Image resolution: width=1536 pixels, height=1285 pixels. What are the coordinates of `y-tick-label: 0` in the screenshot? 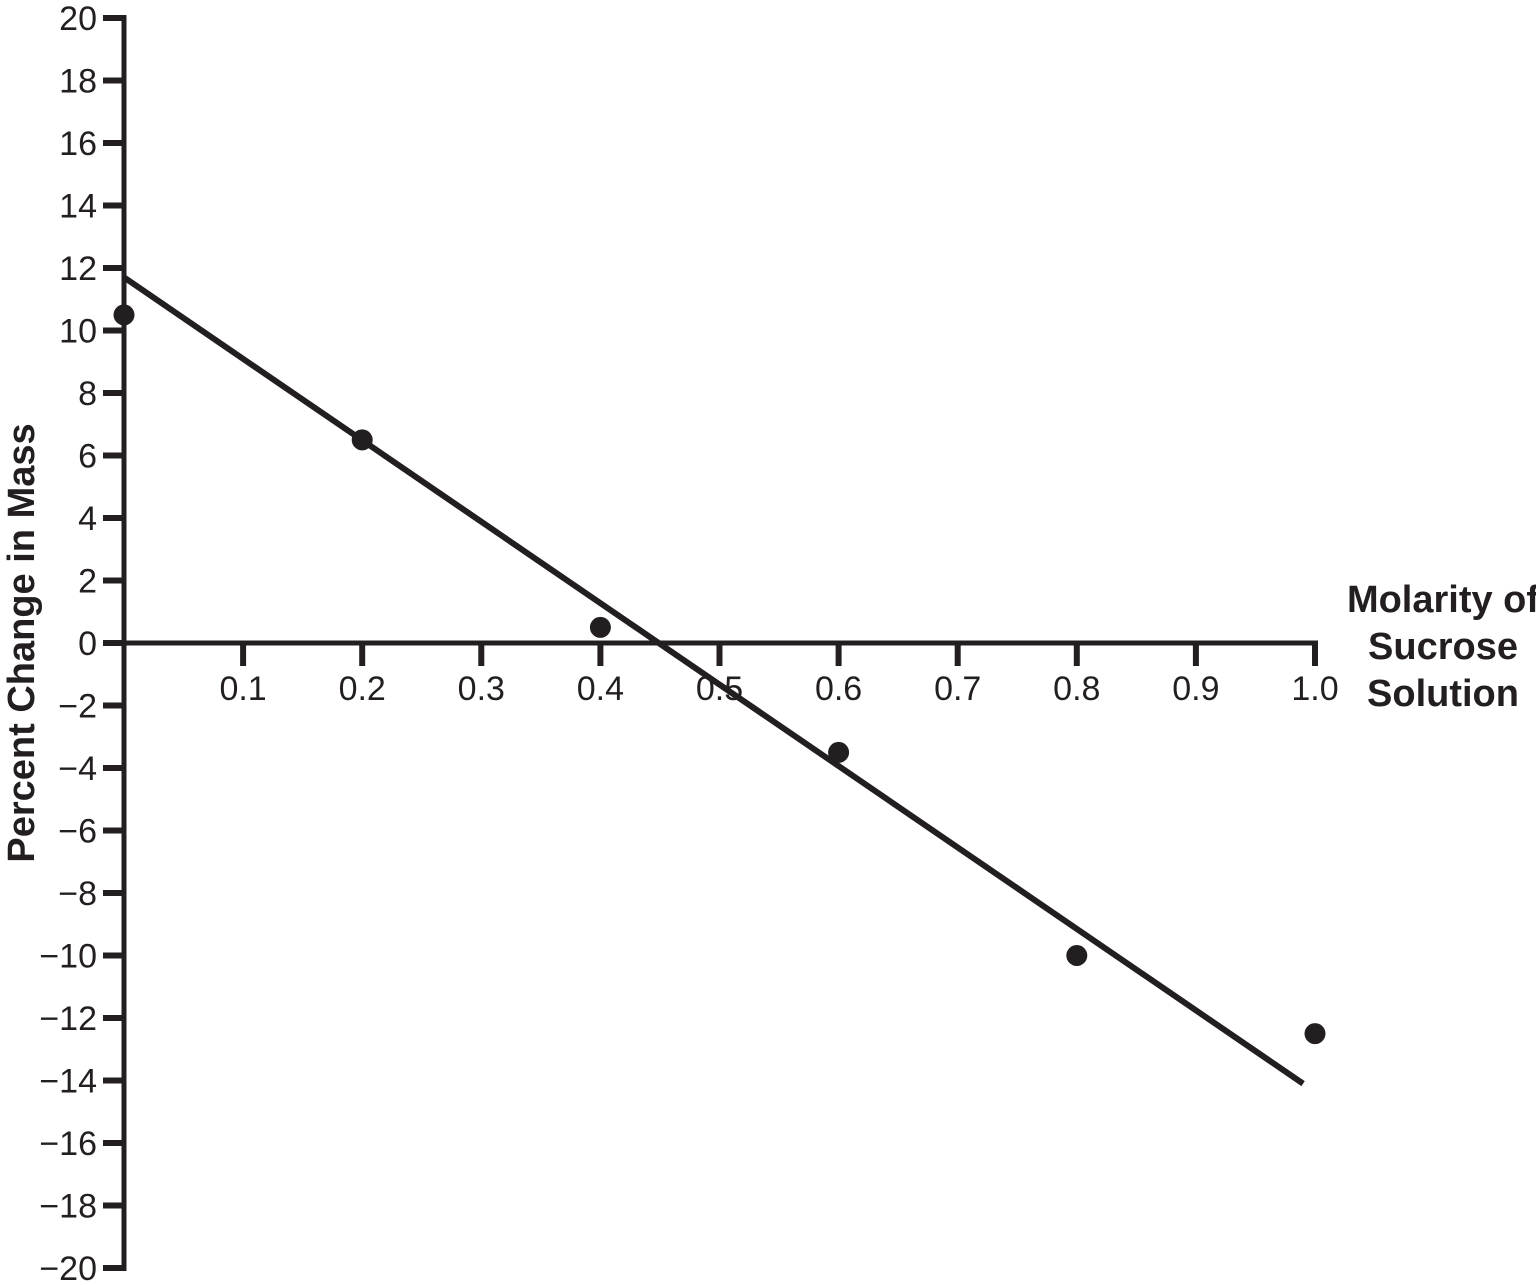 It's located at (87, 644).